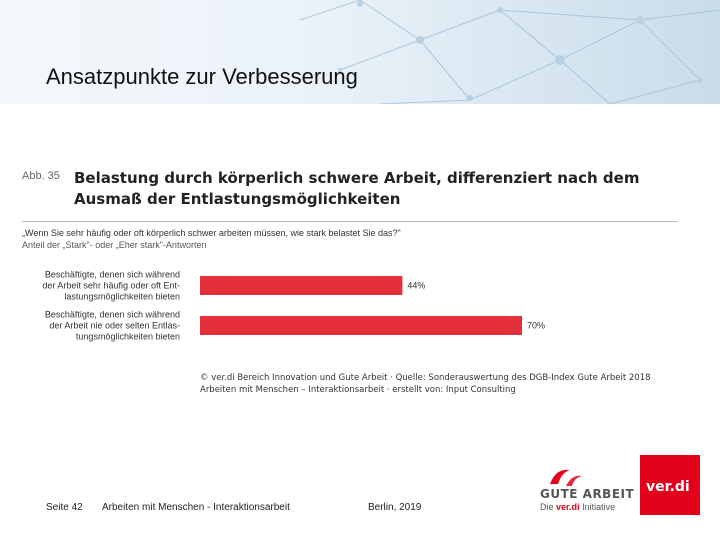  I want to click on divider, so click(350, 221).